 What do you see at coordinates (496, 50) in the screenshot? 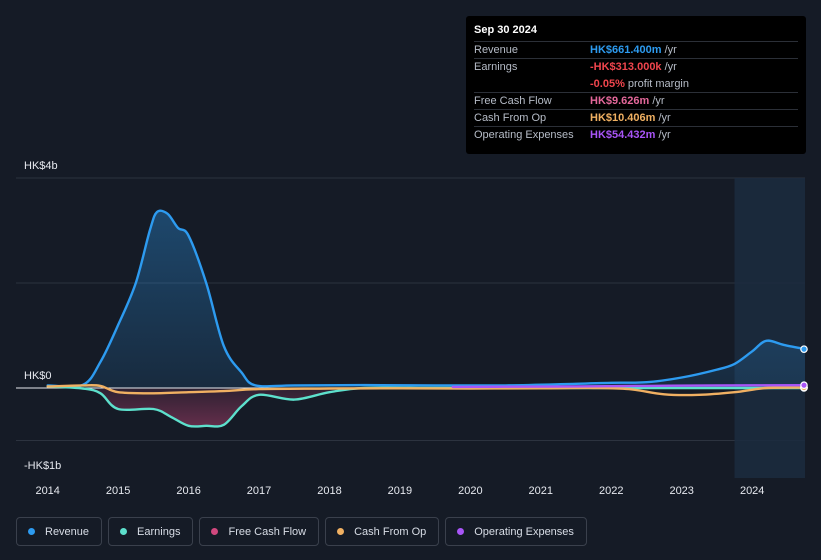
I see `tooltip-row-label: Revenue` at bounding box center [496, 50].